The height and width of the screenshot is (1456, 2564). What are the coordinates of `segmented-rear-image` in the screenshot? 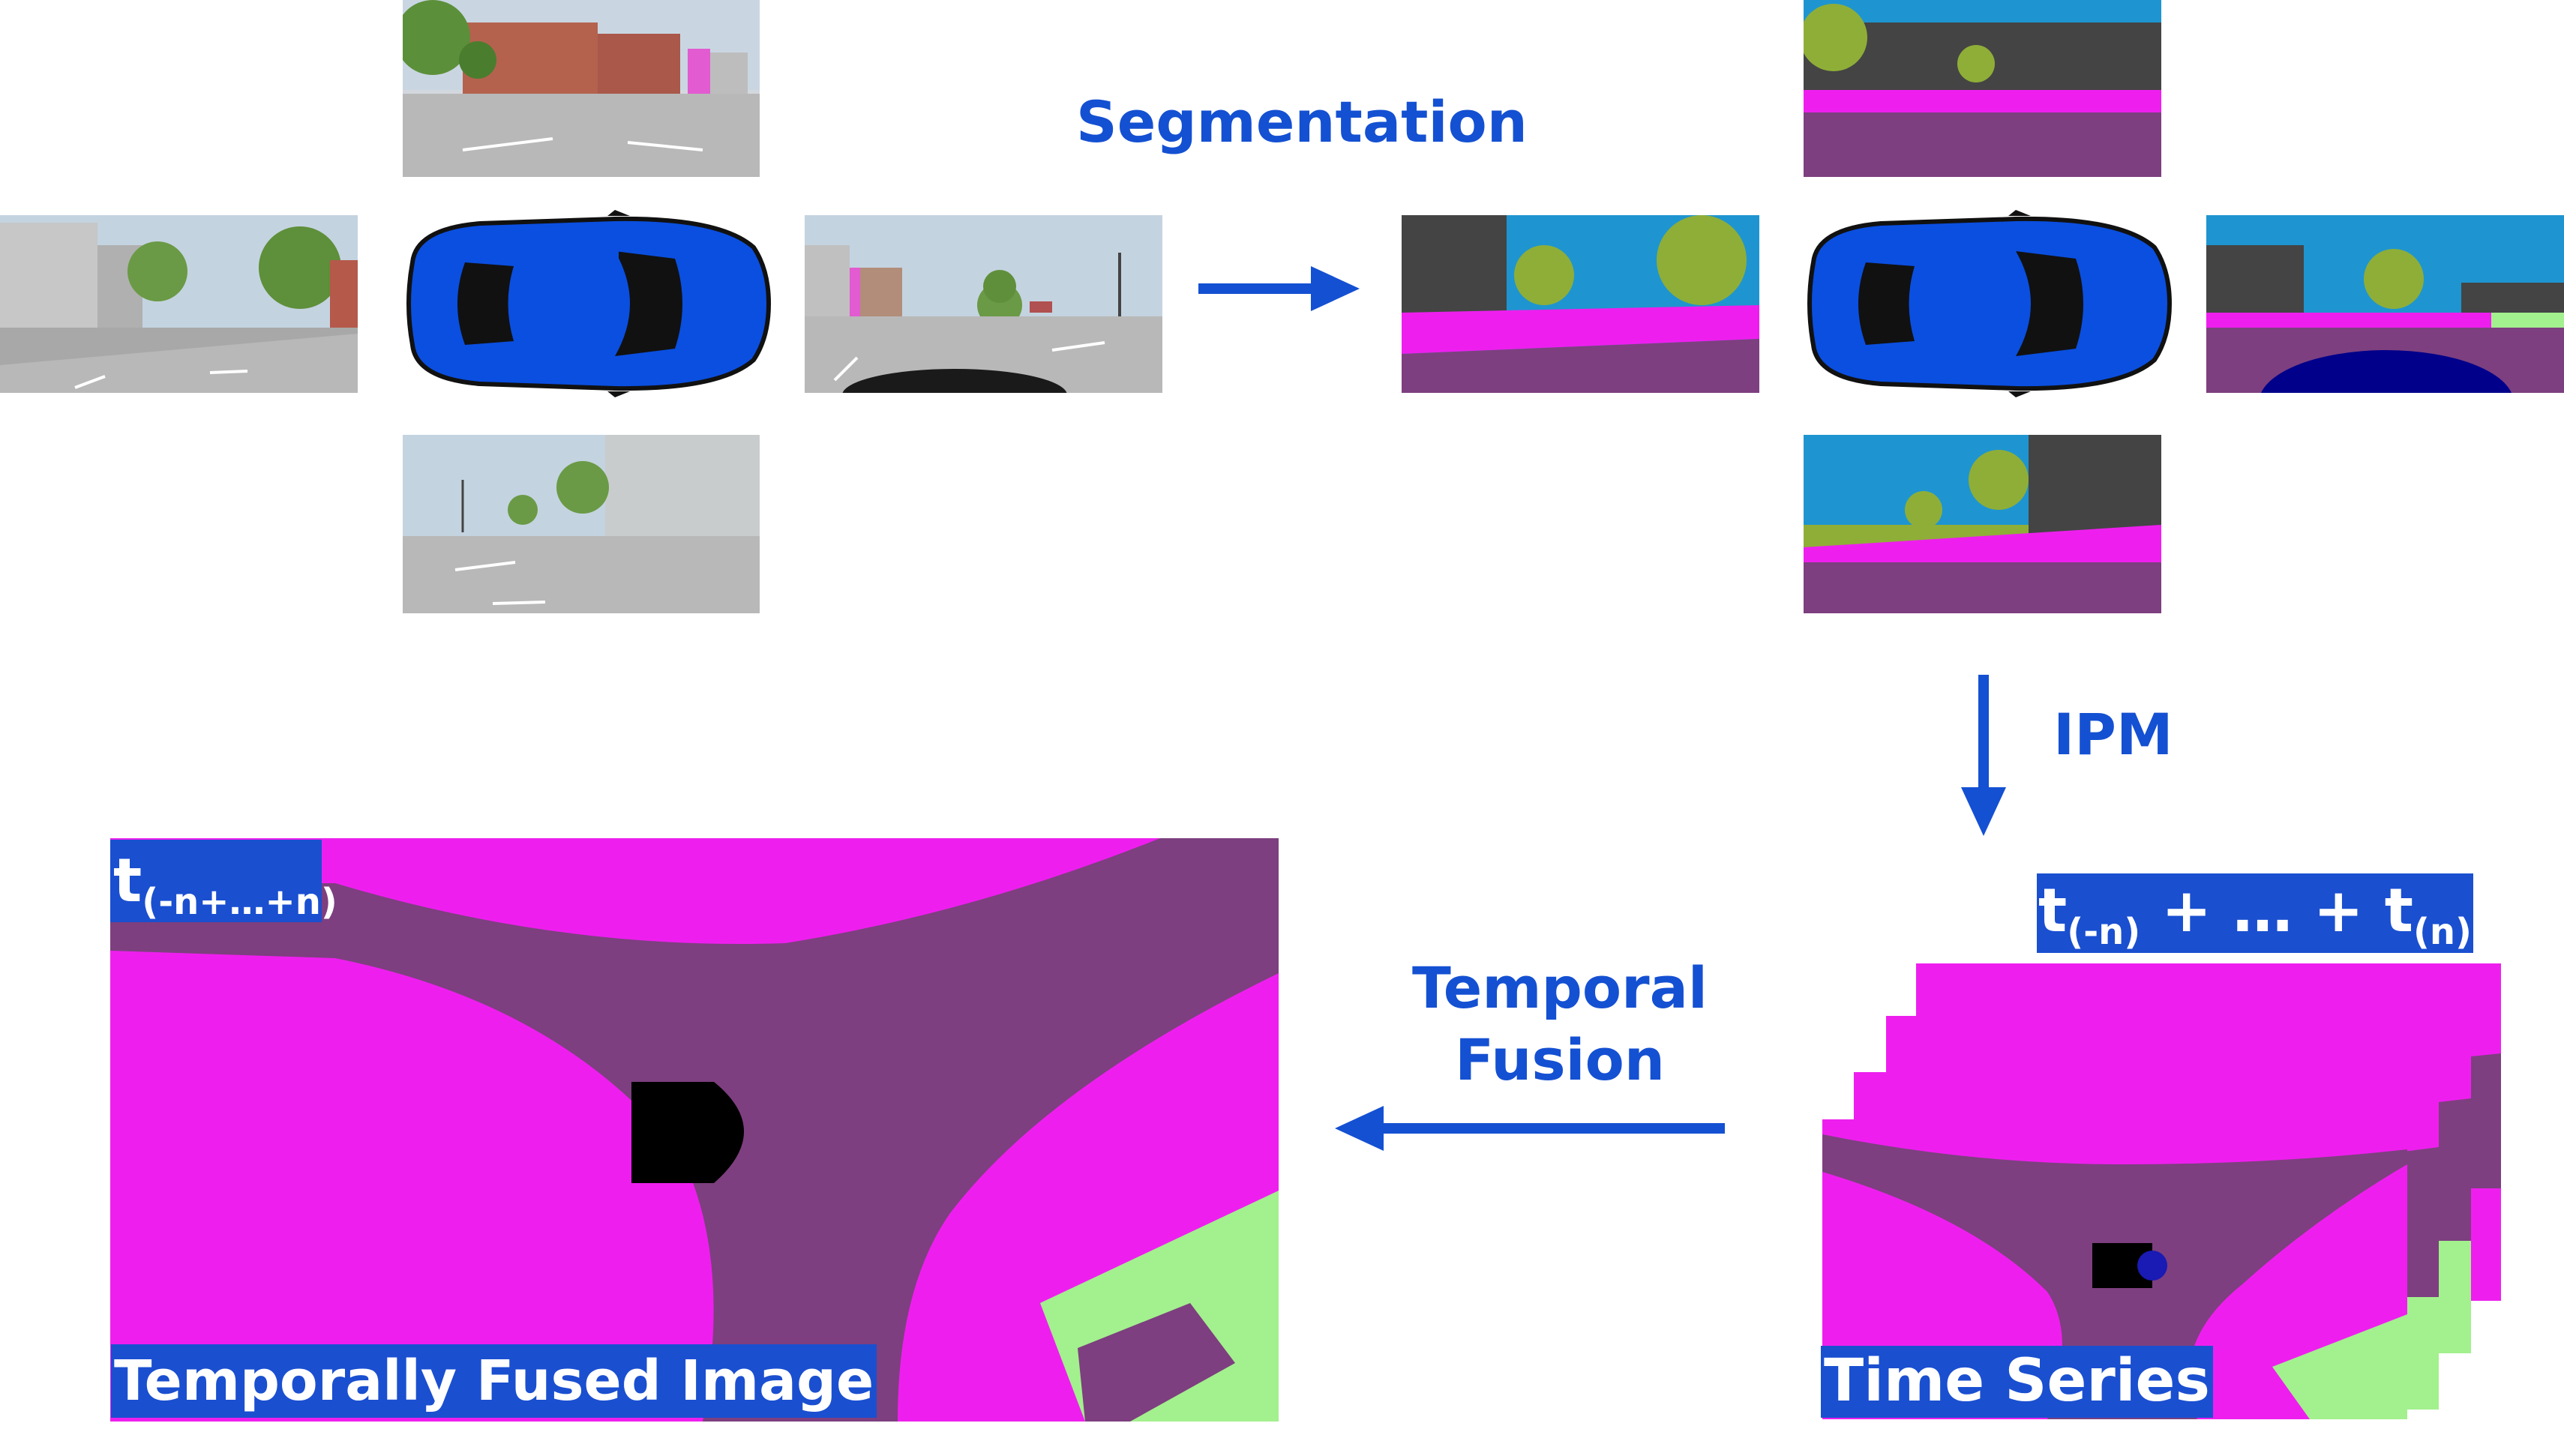 It's located at (1982, 524).